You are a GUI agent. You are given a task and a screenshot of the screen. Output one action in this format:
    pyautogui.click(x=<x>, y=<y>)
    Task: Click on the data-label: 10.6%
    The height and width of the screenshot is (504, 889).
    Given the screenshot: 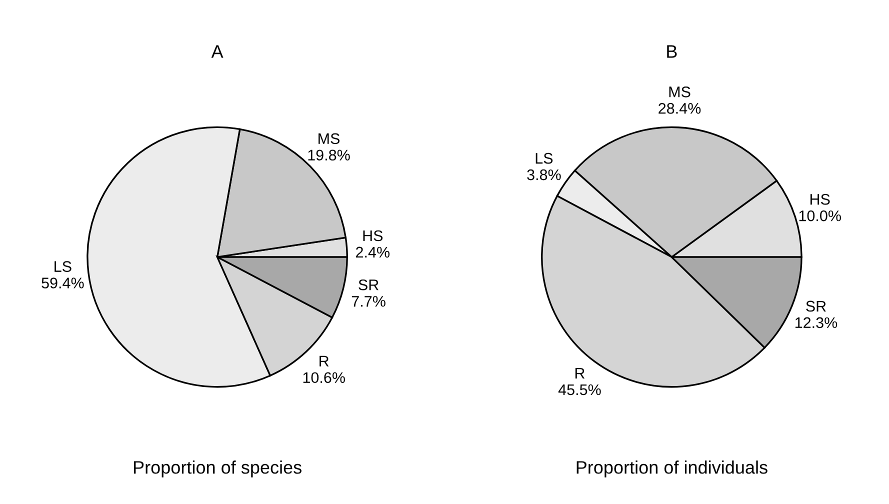 What is the action you would take?
    pyautogui.click(x=324, y=378)
    